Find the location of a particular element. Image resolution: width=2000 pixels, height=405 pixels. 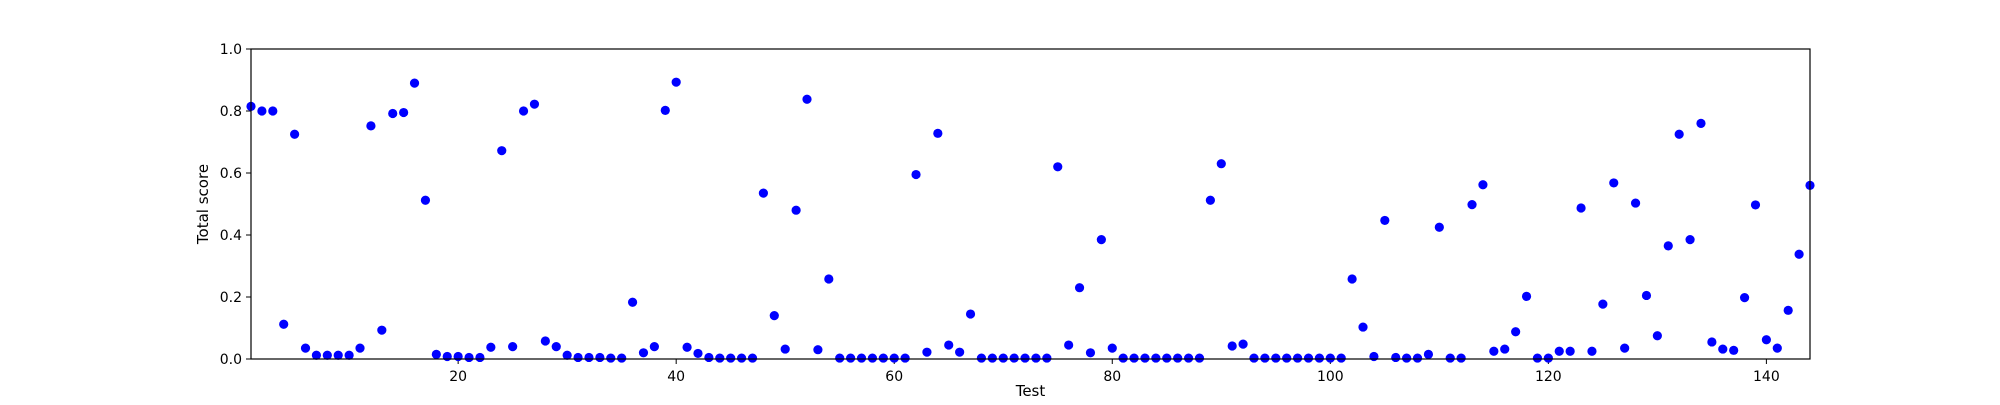

x-tick-label: 100 is located at coordinates (1330, 377).